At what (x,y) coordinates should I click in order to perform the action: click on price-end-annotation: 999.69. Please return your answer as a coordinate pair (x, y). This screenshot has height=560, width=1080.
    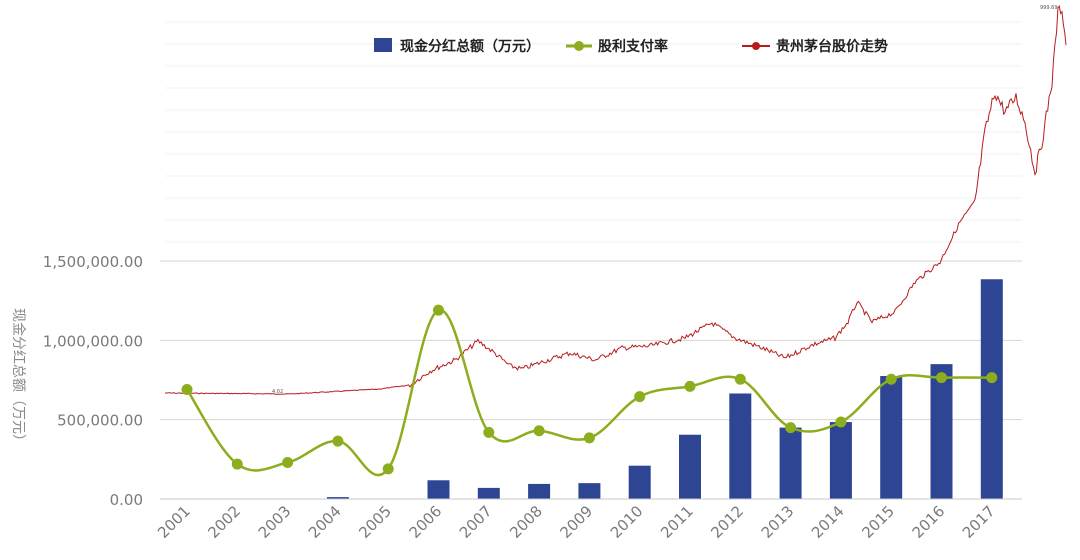
    Looking at the image, I should click on (1049, 8).